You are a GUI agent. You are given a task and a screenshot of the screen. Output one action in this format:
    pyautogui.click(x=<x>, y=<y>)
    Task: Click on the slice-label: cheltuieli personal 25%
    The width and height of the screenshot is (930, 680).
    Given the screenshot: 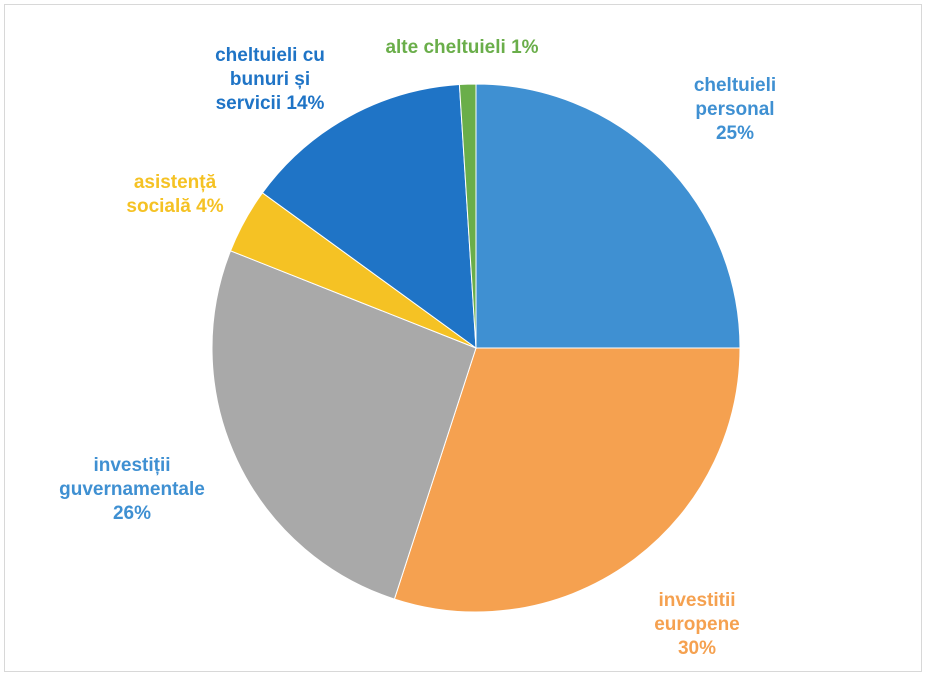 What is the action you would take?
    pyautogui.click(x=735, y=110)
    